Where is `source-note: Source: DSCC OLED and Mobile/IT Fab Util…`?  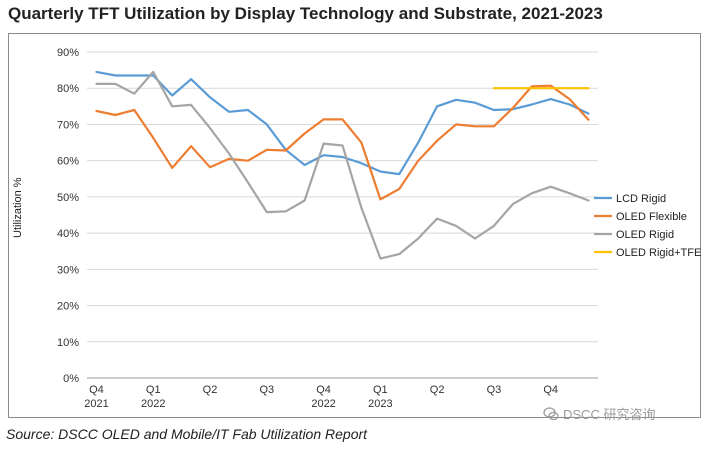
source-note: Source: DSCC OLED and Mobile/IT Fab Util… is located at coordinates (187, 434).